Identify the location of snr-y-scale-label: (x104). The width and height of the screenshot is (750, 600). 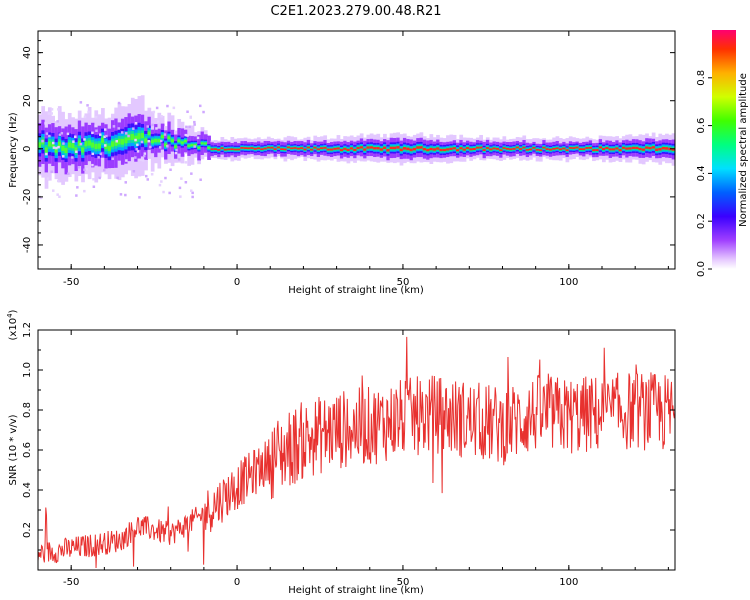
(12, 324).